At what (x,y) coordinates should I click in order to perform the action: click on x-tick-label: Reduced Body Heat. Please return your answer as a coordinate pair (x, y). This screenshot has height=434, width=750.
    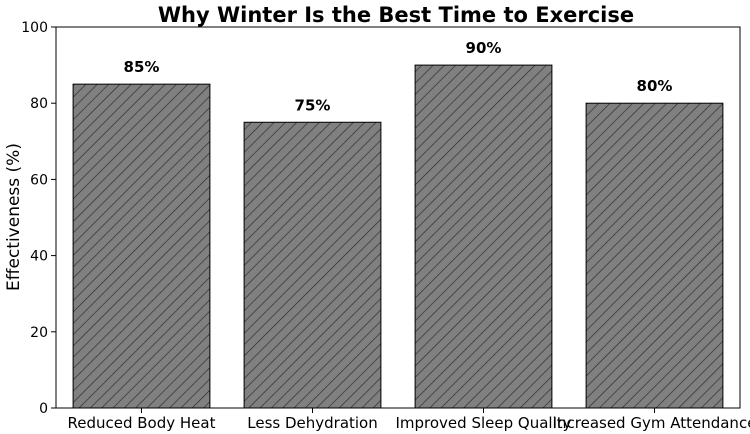
    Looking at the image, I should click on (142, 423).